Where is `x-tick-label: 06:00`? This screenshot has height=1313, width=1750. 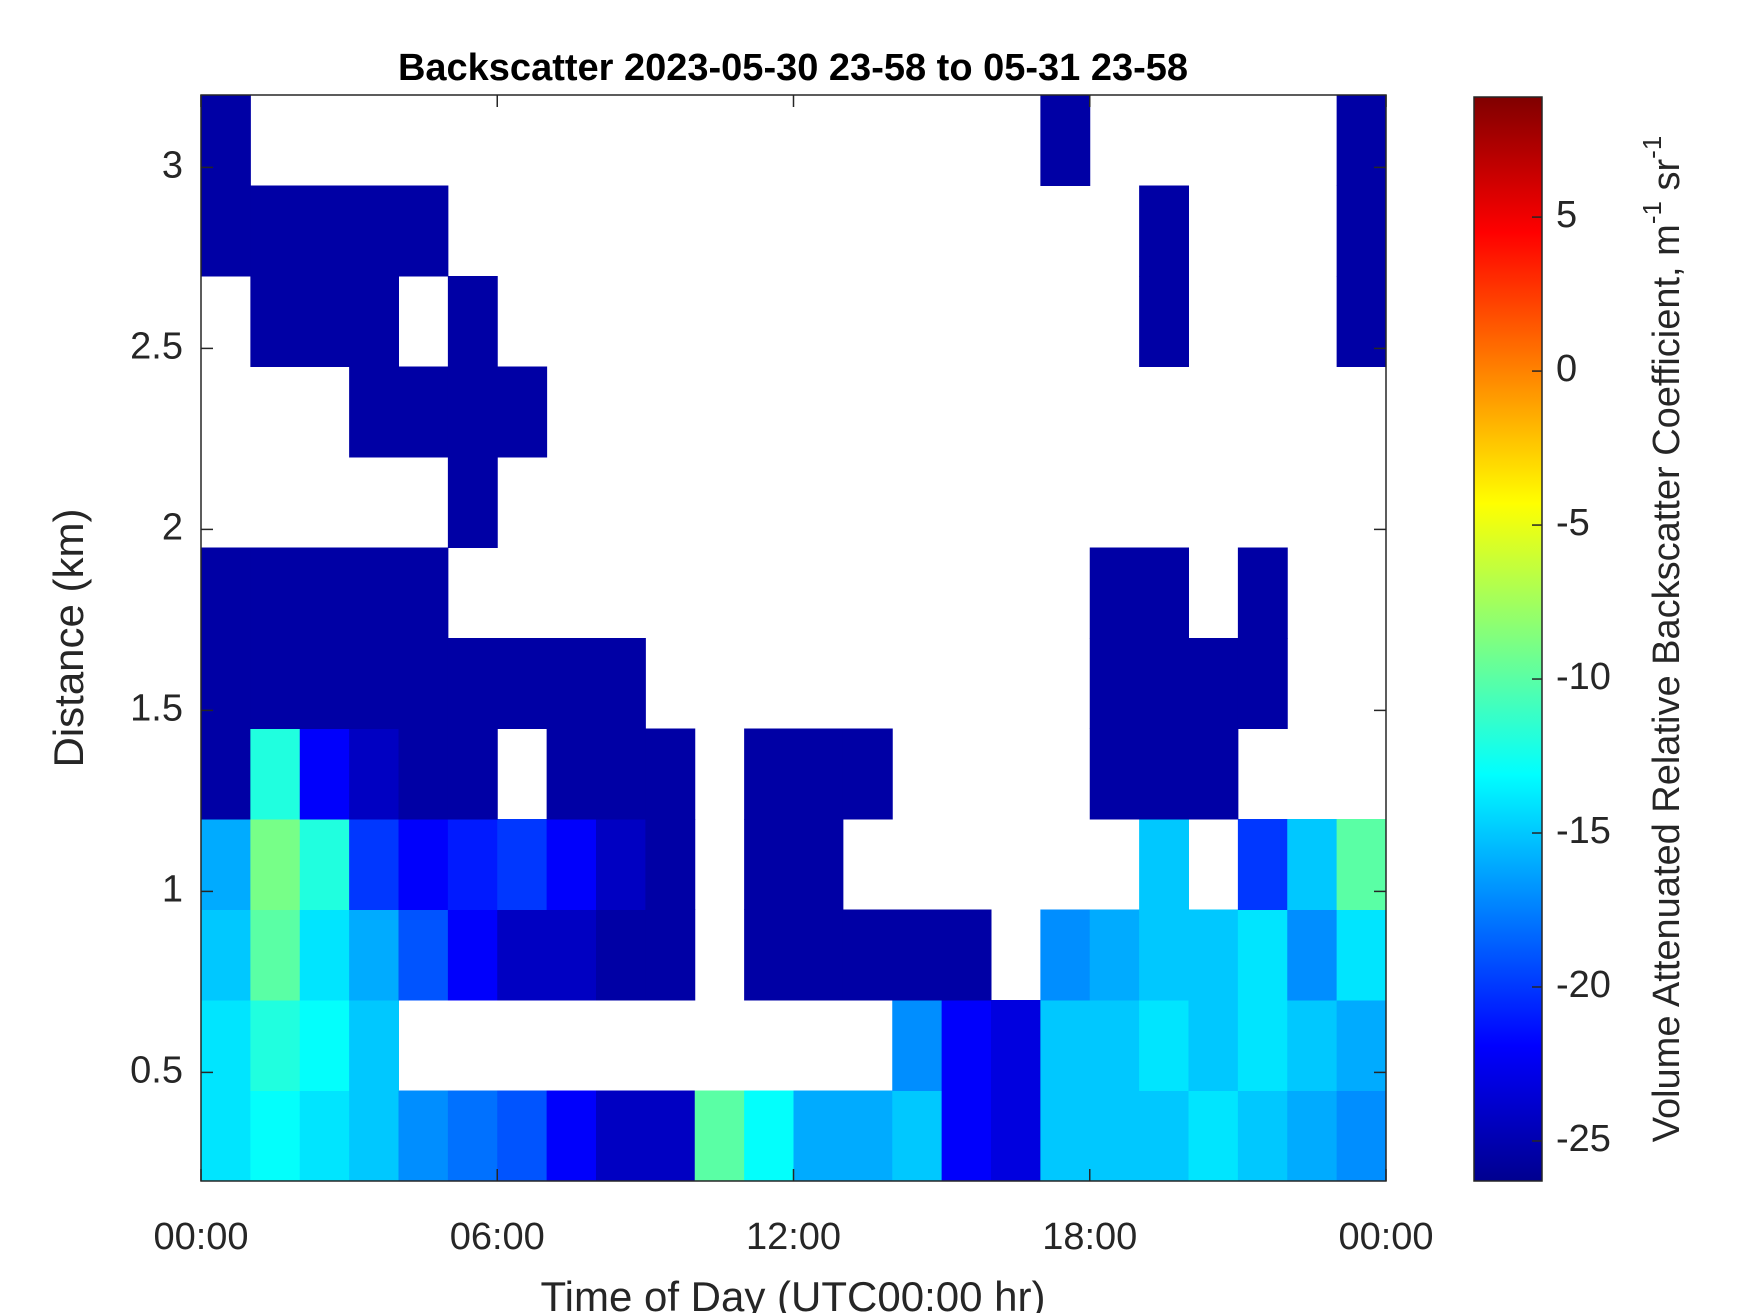 x-tick-label: 06:00 is located at coordinates (497, 1237).